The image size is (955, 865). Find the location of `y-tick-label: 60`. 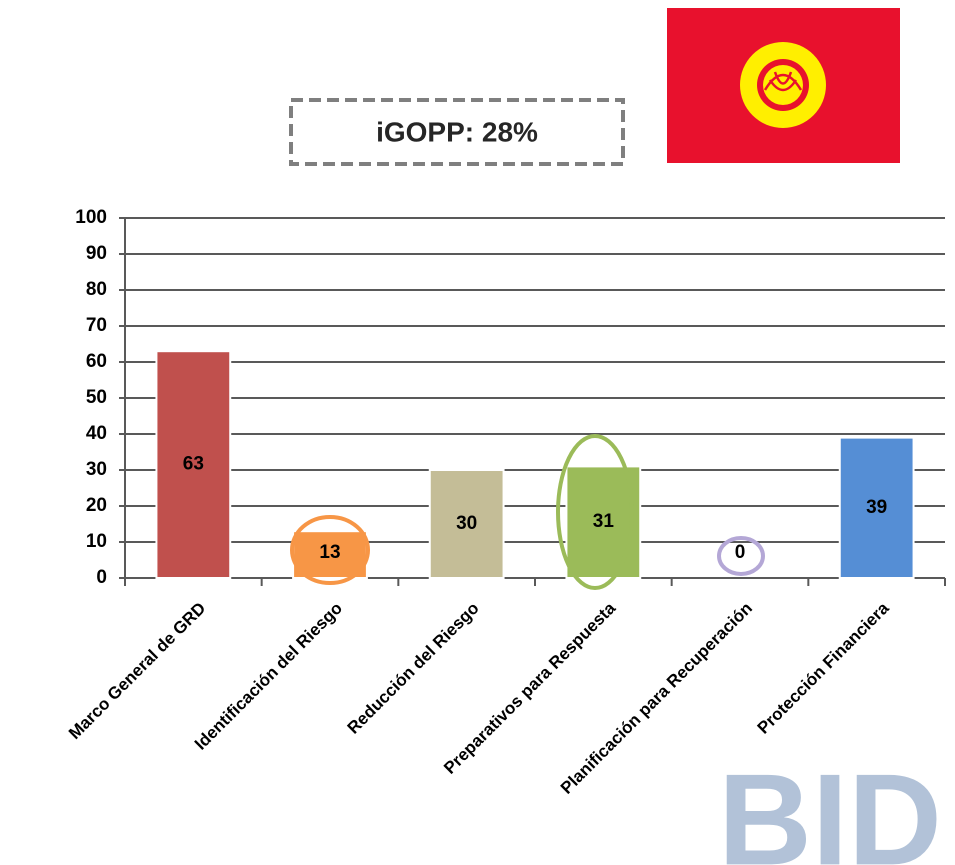

y-tick-label: 60 is located at coordinates (96, 361).